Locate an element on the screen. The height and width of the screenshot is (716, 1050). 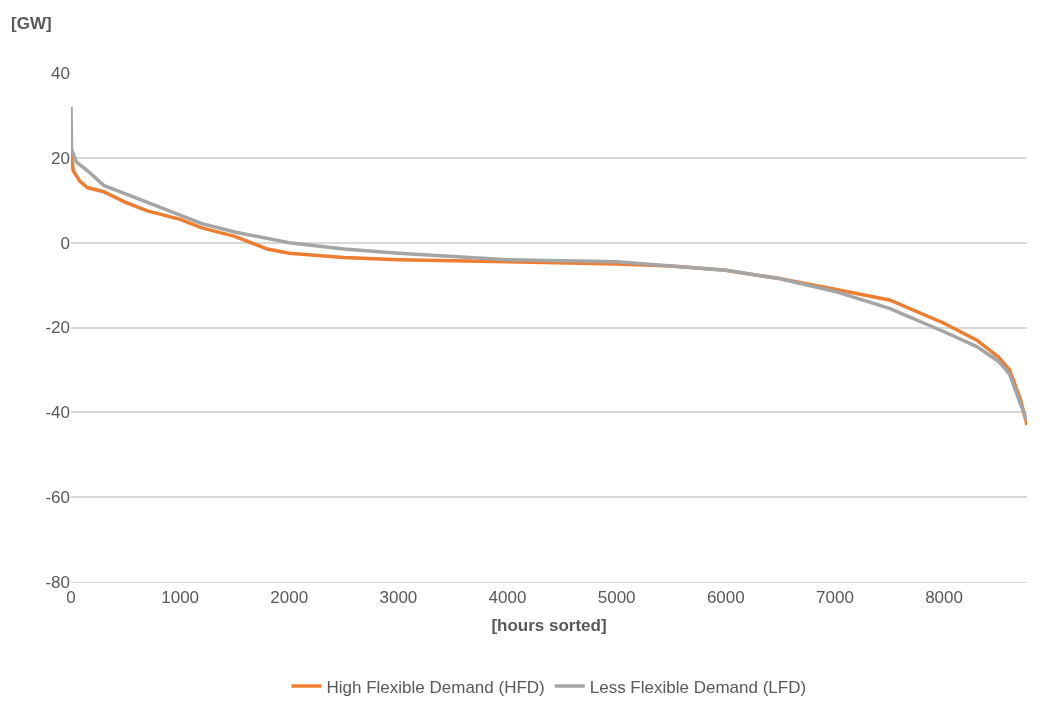
x-tick-label: 2000 is located at coordinates (289, 598).